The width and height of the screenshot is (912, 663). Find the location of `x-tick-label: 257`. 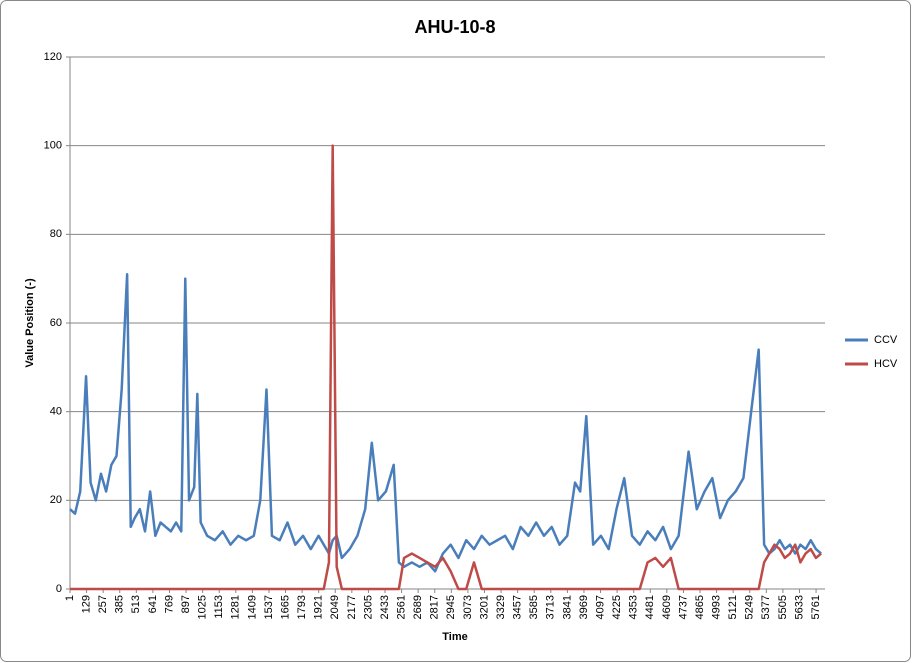

x-tick-label: 257 is located at coordinates (103, 604).